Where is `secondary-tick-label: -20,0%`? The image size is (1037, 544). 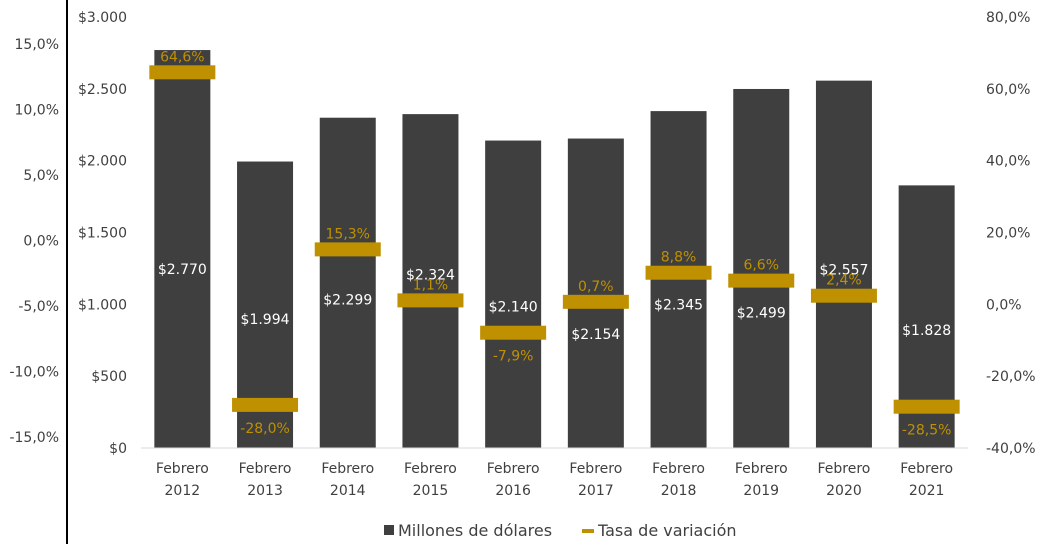
secondary-tick-label: -20,0% is located at coordinates (1011, 377).